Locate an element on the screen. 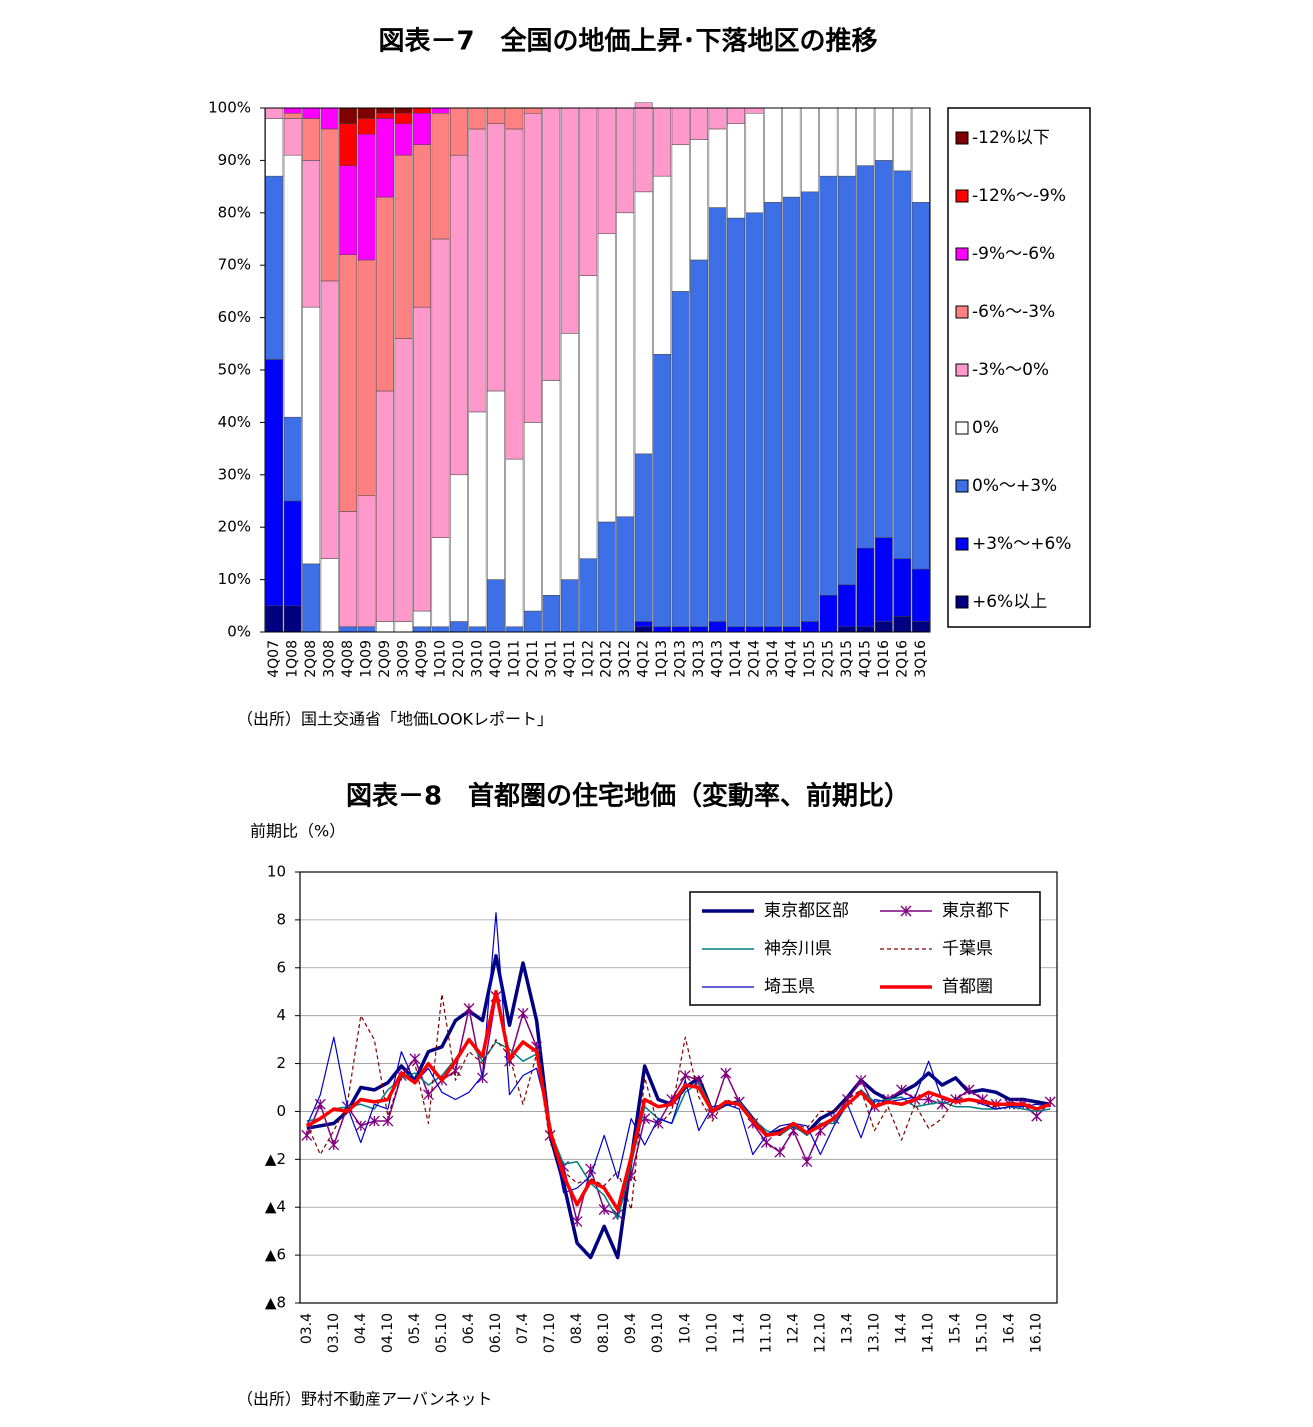 This screenshot has width=1313, height=1427. legend-label: 首都圏 is located at coordinates (967, 987).